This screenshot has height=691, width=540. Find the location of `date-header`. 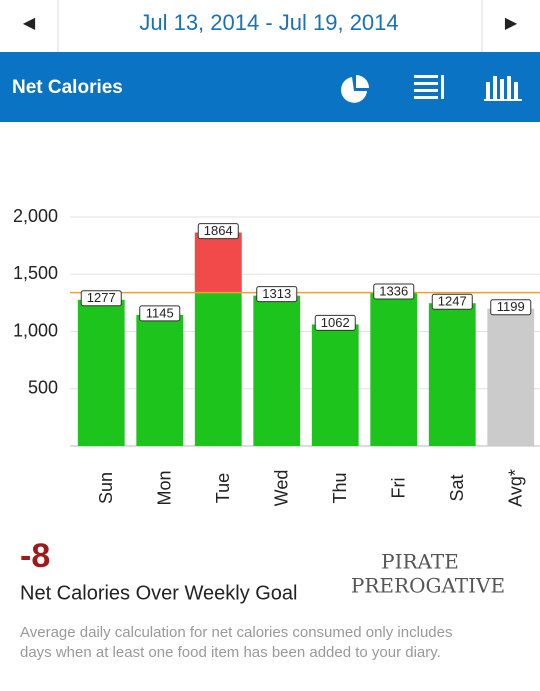

date-header is located at coordinates (270, 26).